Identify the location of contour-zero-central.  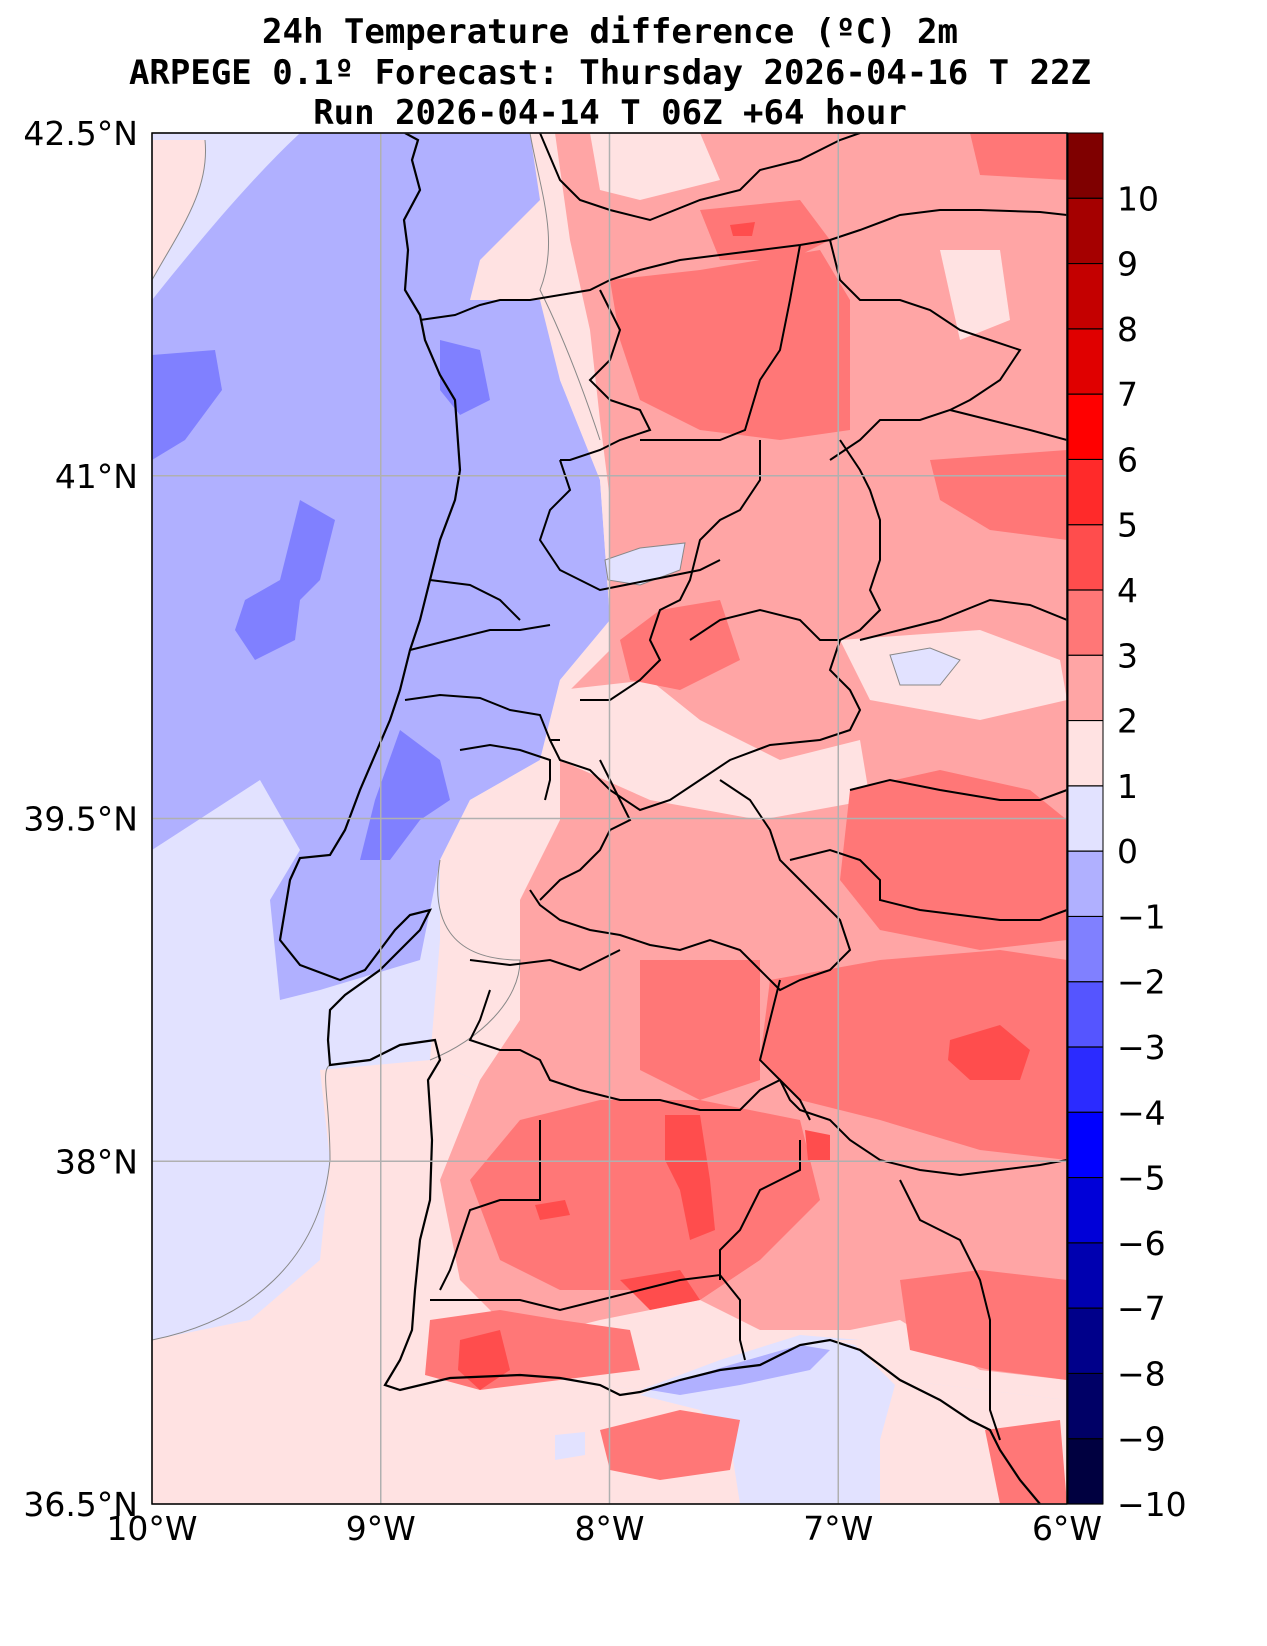
(475, 960).